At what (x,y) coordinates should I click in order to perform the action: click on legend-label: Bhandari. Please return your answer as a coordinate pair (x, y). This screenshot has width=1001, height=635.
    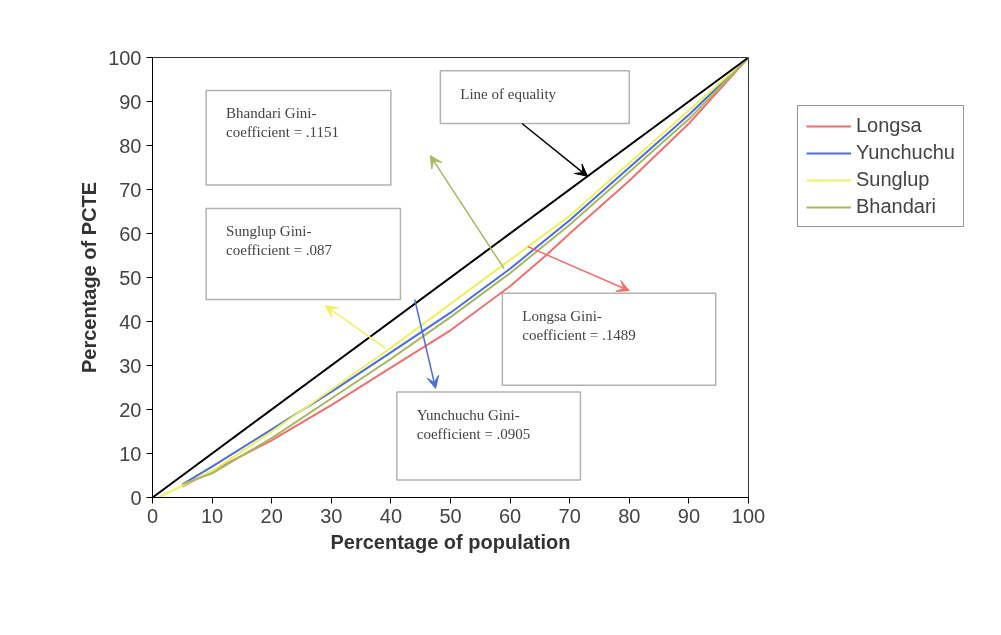
    Looking at the image, I should click on (896, 206).